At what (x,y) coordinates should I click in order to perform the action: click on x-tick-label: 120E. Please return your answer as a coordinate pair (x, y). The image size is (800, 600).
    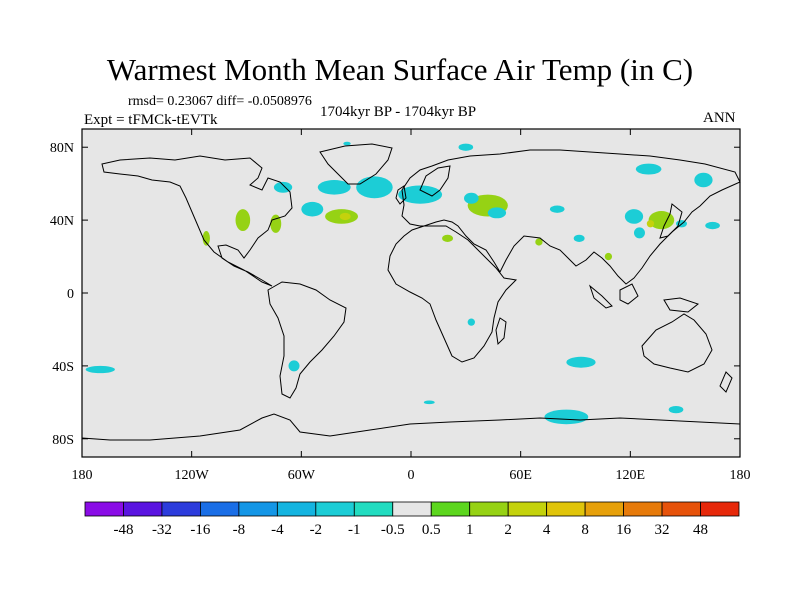
    Looking at the image, I should click on (631, 475).